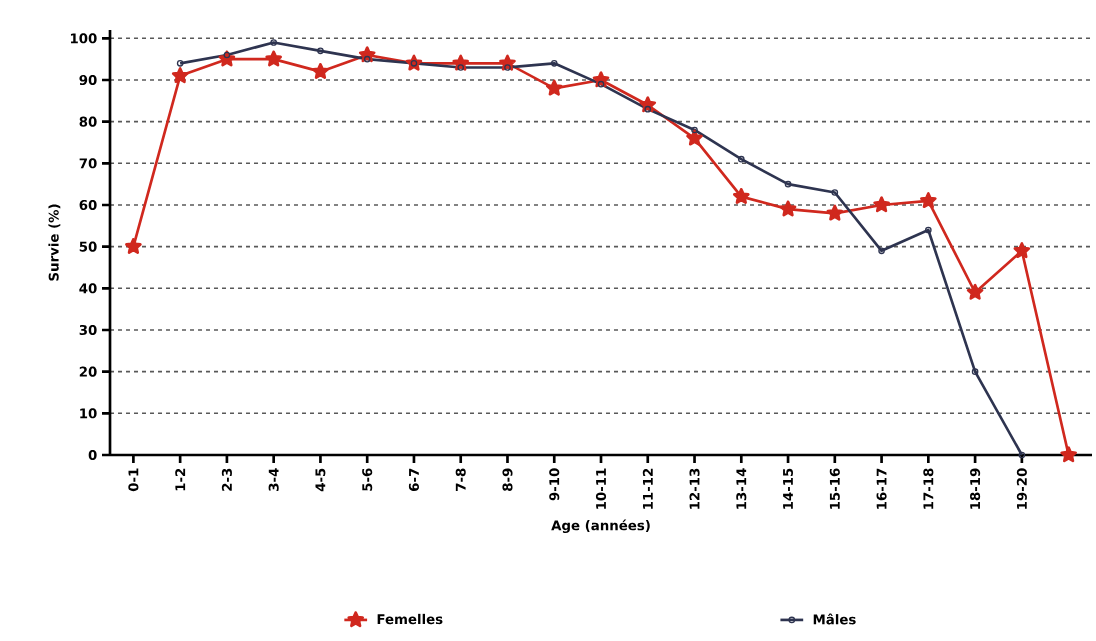 Image resolution: width=1096 pixels, height=641 pixels. I want to click on y-tick-label: 40, so click(88, 288).